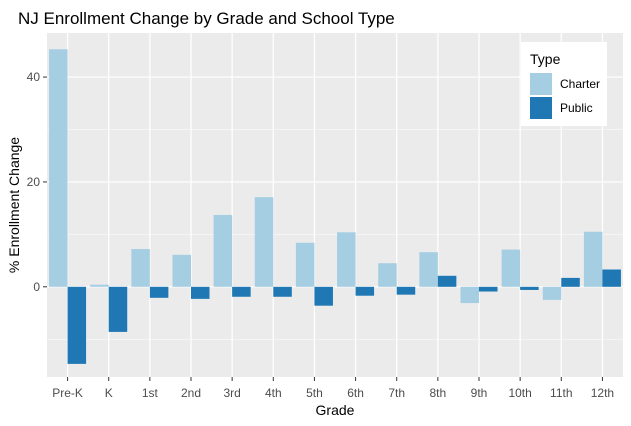 This screenshot has height=426, width=631. I want to click on y-tick-label: 0, so click(36, 287).